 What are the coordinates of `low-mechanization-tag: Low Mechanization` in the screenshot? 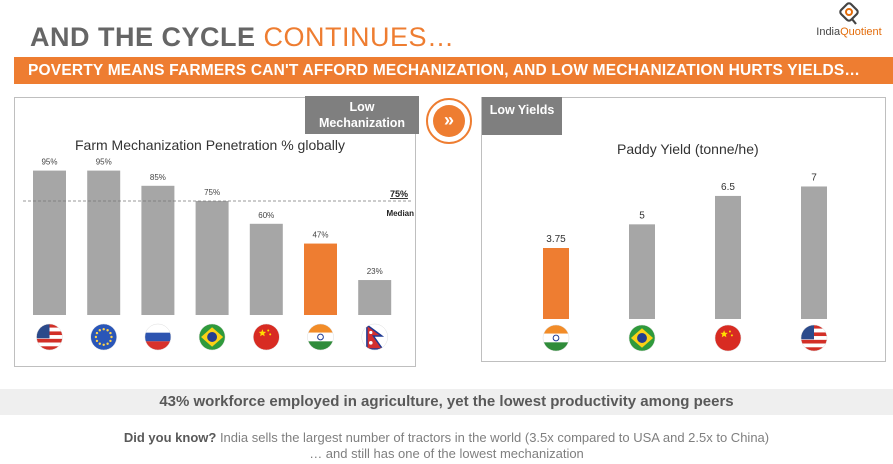 It's located at (362, 115).